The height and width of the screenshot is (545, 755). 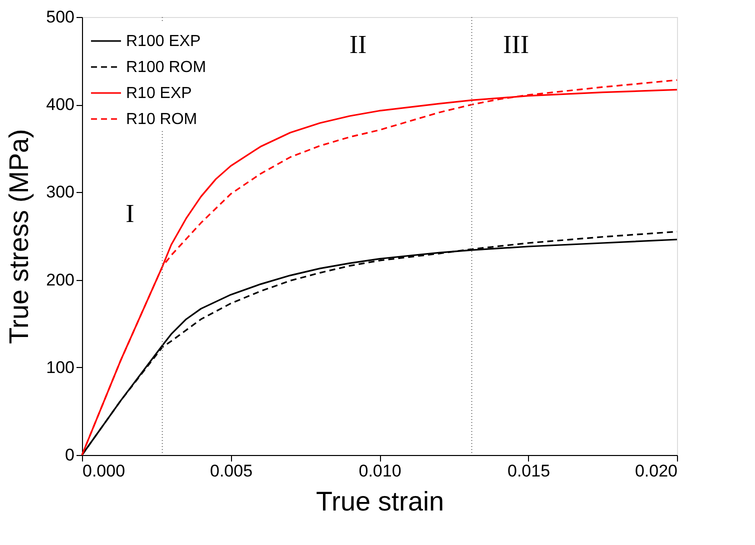 What do you see at coordinates (528, 471) in the screenshot?
I see `x-tick-label: 0.015` at bounding box center [528, 471].